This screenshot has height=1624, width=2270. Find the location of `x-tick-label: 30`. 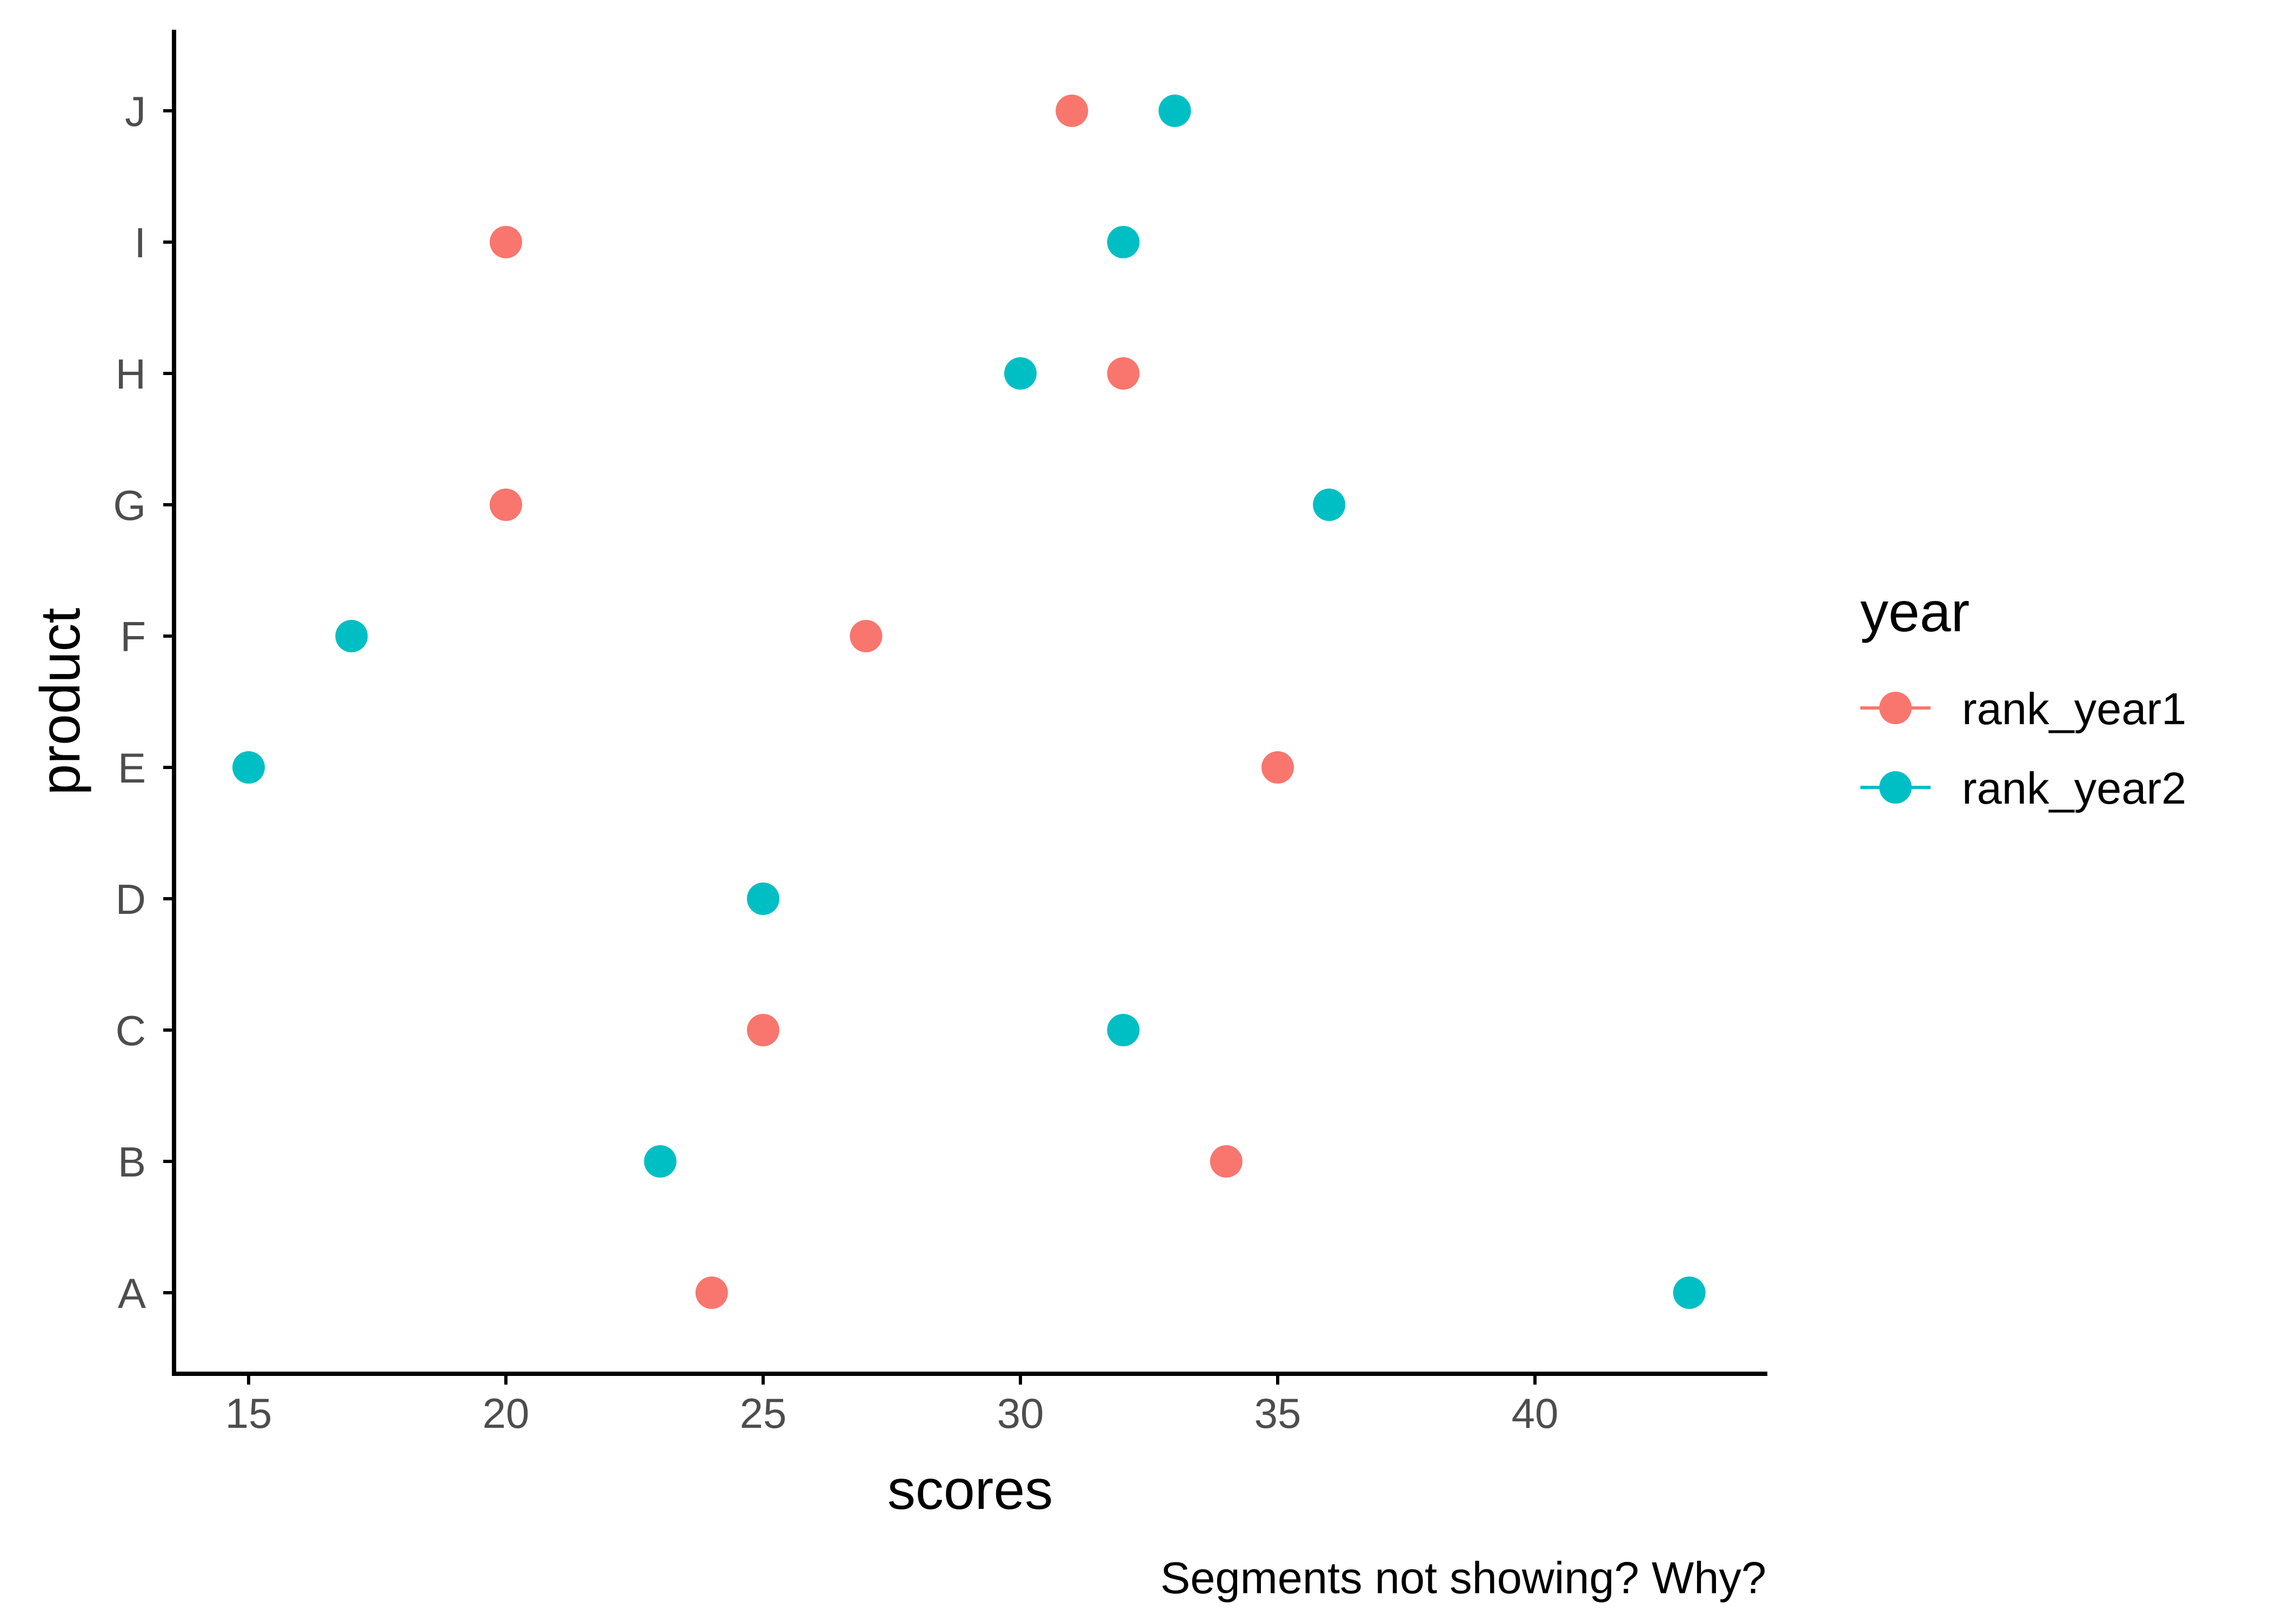

x-tick-label: 30 is located at coordinates (1020, 1413).